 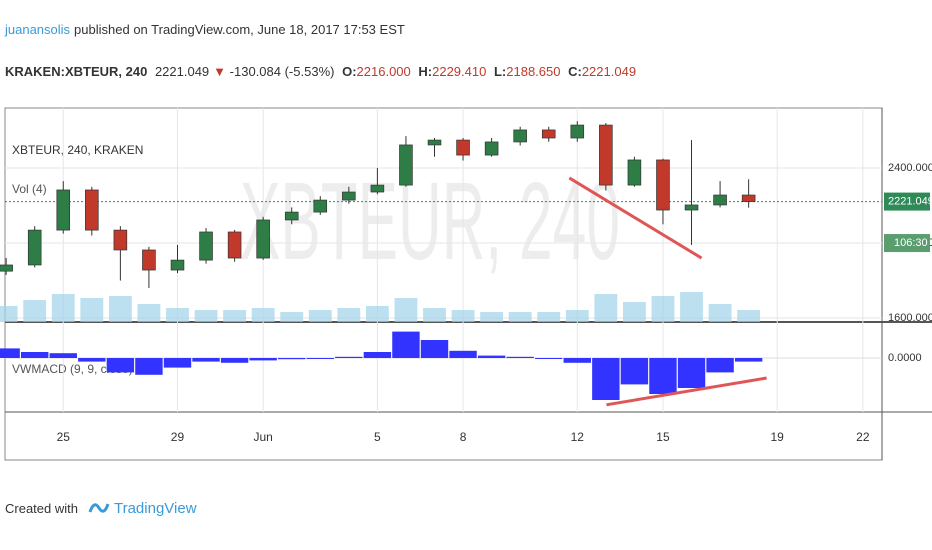 I want to click on countdown-box, so click(x=907, y=243).